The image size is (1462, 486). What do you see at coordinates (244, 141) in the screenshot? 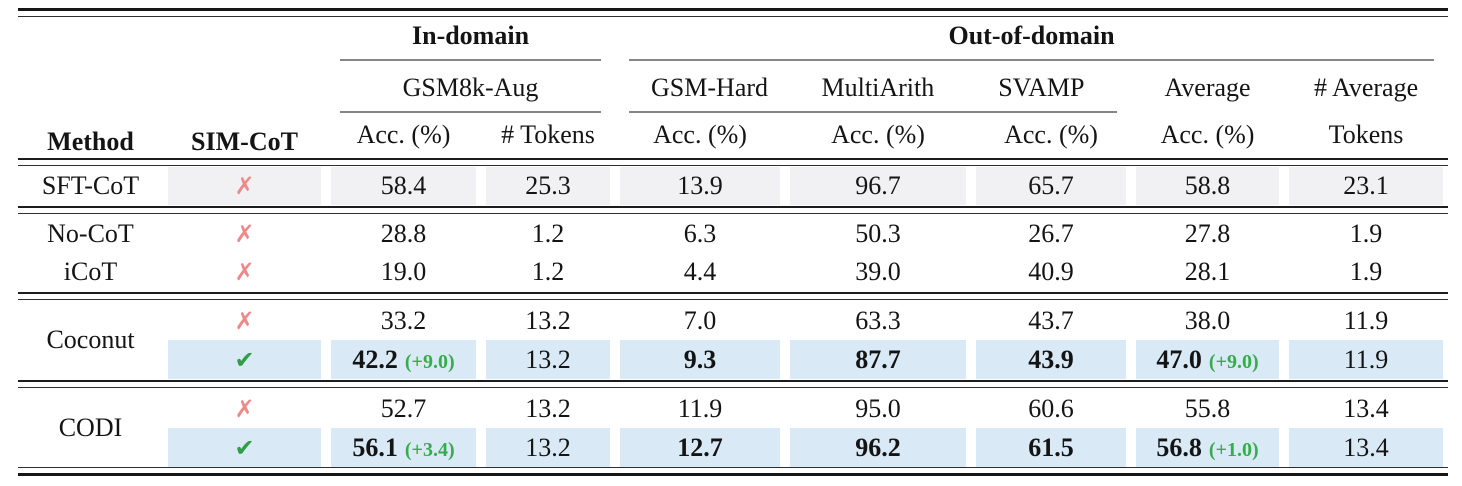
I see `sim-cot-column-header: SIM-CoT` at bounding box center [244, 141].